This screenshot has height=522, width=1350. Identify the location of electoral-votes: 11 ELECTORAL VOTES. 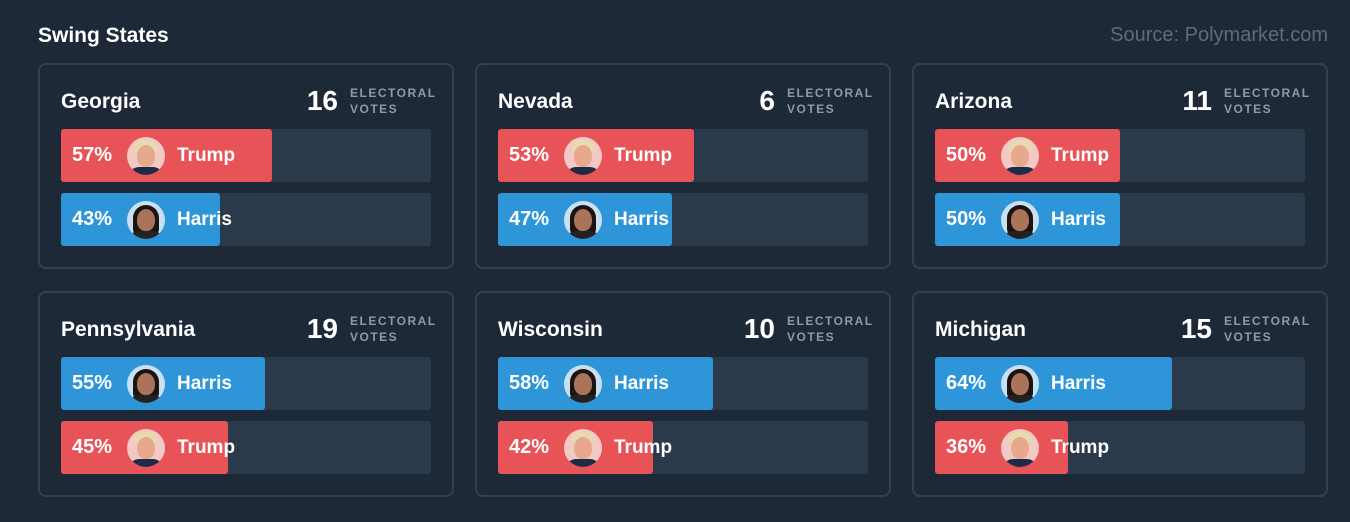
(1245, 101).